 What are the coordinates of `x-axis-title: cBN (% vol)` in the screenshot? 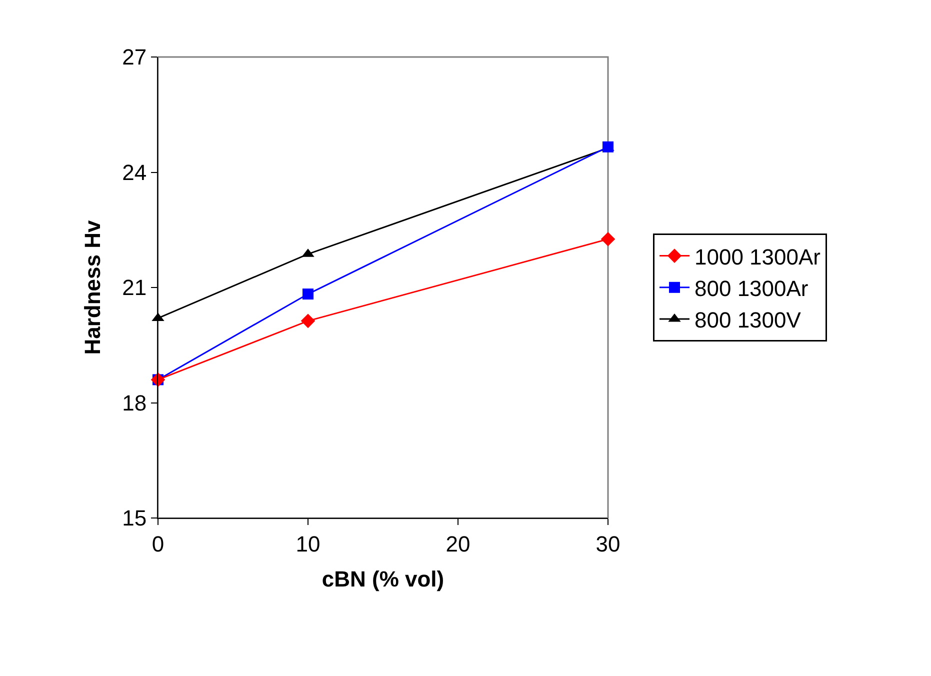 It's located at (383, 579).